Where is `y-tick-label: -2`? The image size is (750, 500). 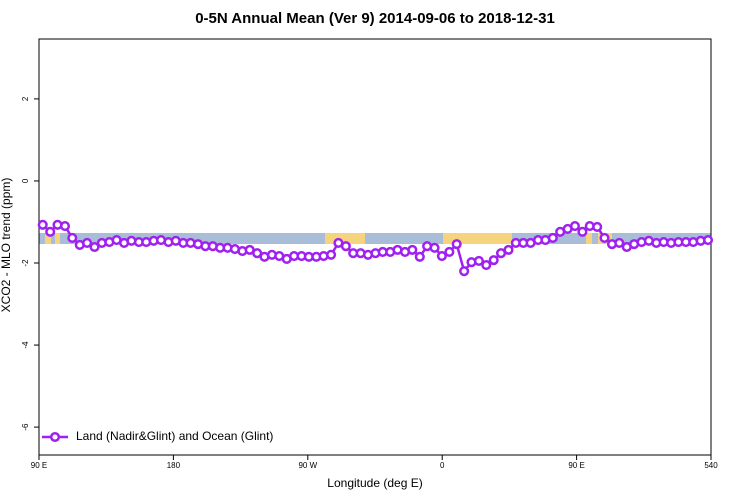 y-tick-label: -2 is located at coordinates (25, 263).